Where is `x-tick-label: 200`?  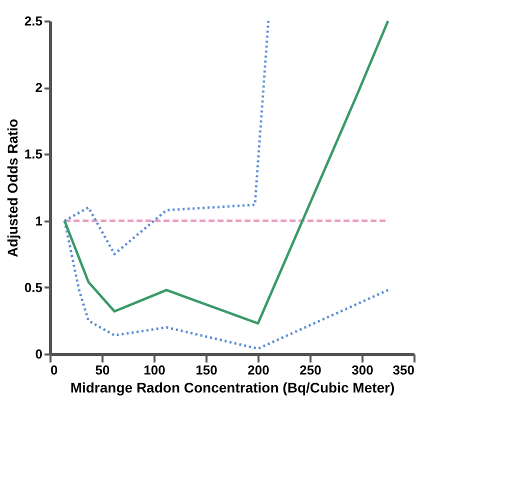 x-tick-label: 200 is located at coordinates (259, 370).